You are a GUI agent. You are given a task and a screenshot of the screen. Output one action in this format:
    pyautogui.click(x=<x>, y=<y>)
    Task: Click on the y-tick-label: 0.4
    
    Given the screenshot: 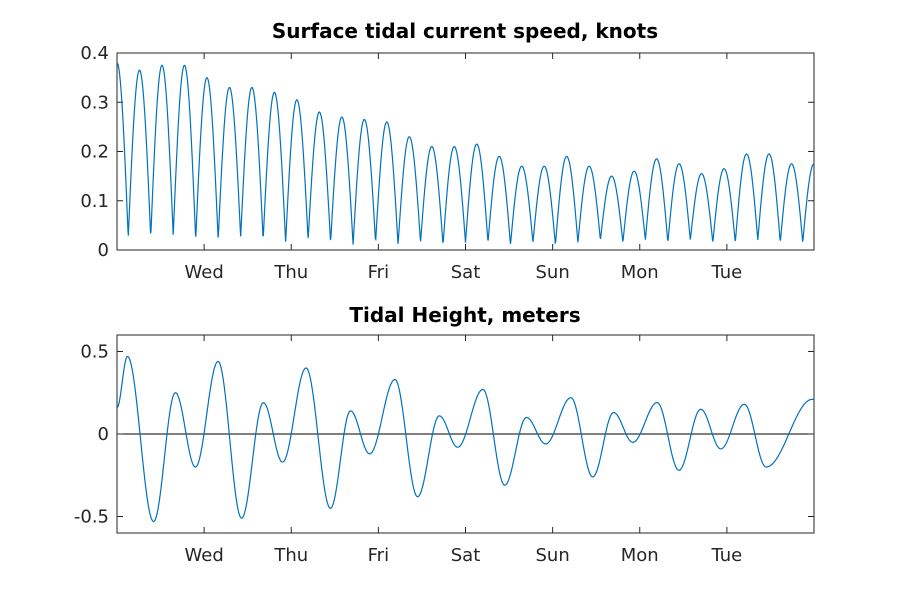 What is the action you would take?
    pyautogui.click(x=94, y=53)
    